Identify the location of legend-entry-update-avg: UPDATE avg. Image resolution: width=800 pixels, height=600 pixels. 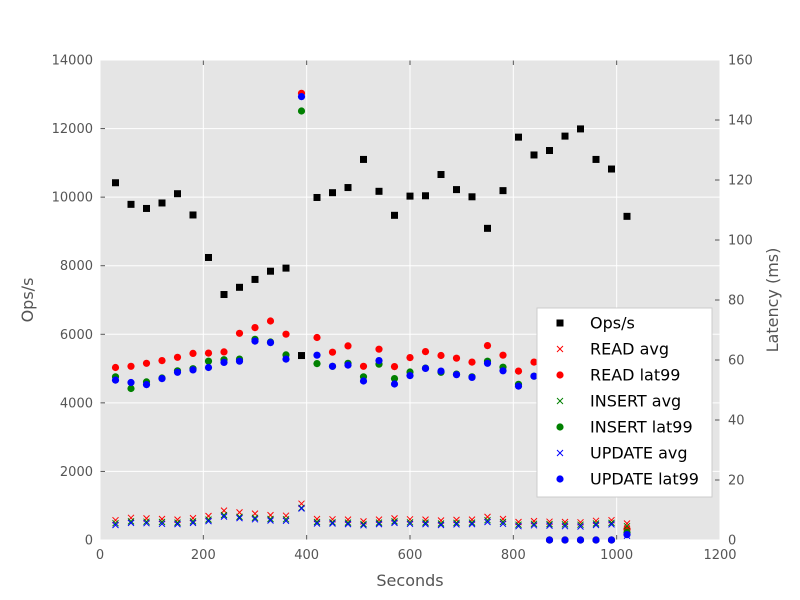
(622, 453).